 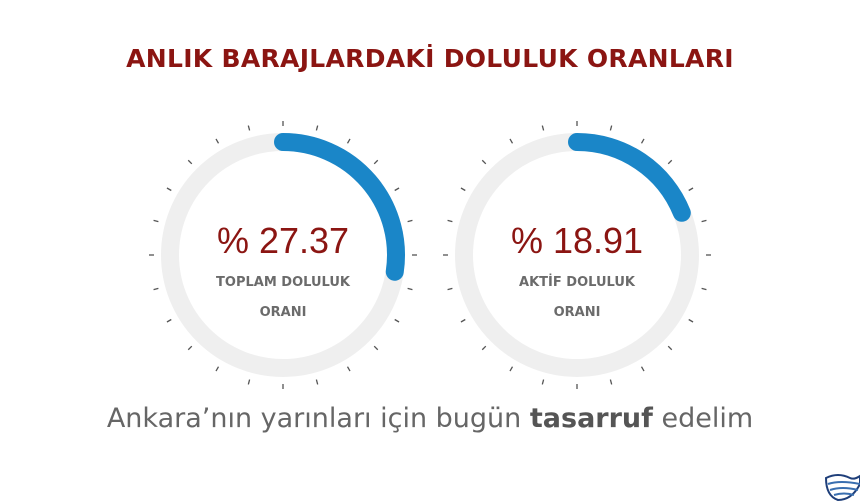 What do you see at coordinates (577, 282) in the screenshot?
I see `gauge-label-line1: AKTİF DOLULUK` at bounding box center [577, 282].